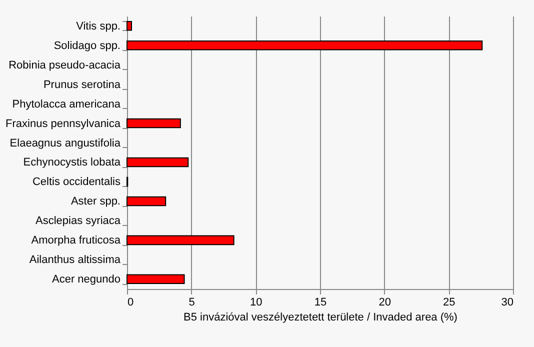 This screenshot has height=347, width=534. What do you see at coordinates (76, 240) in the screenshot?
I see `y-tick-label: Amorpha fruticosa` at bounding box center [76, 240].